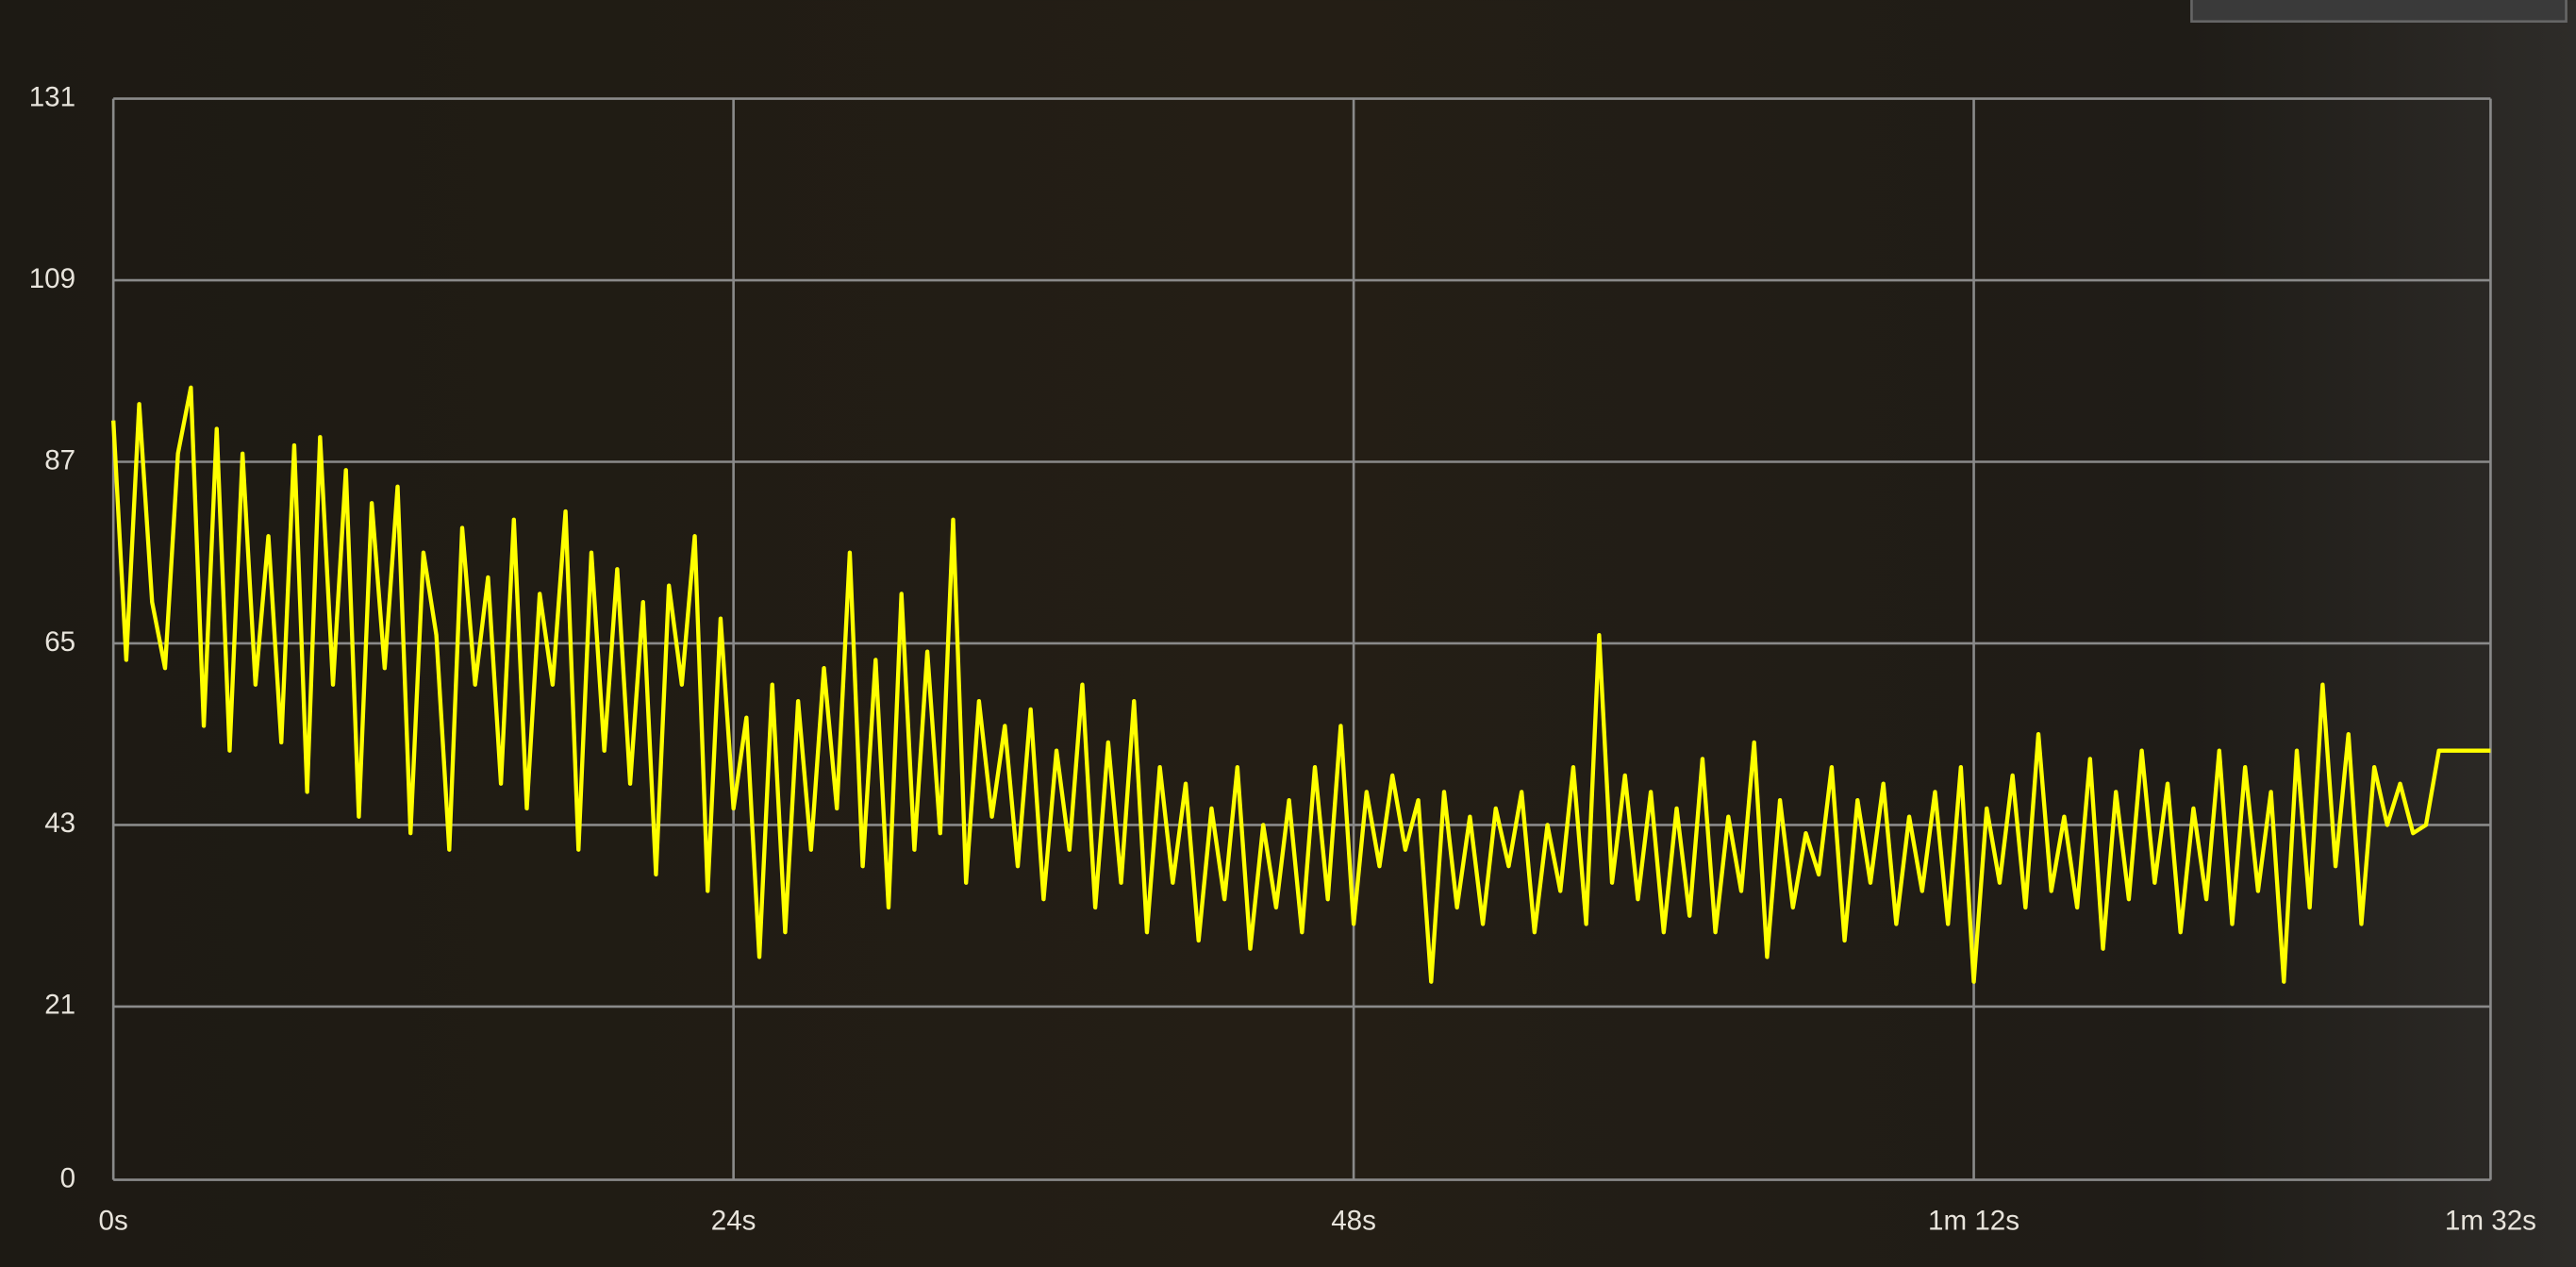 This screenshot has width=2576, height=1267. Describe the element at coordinates (52, 97) in the screenshot. I see `y-tick-label: 131` at that location.